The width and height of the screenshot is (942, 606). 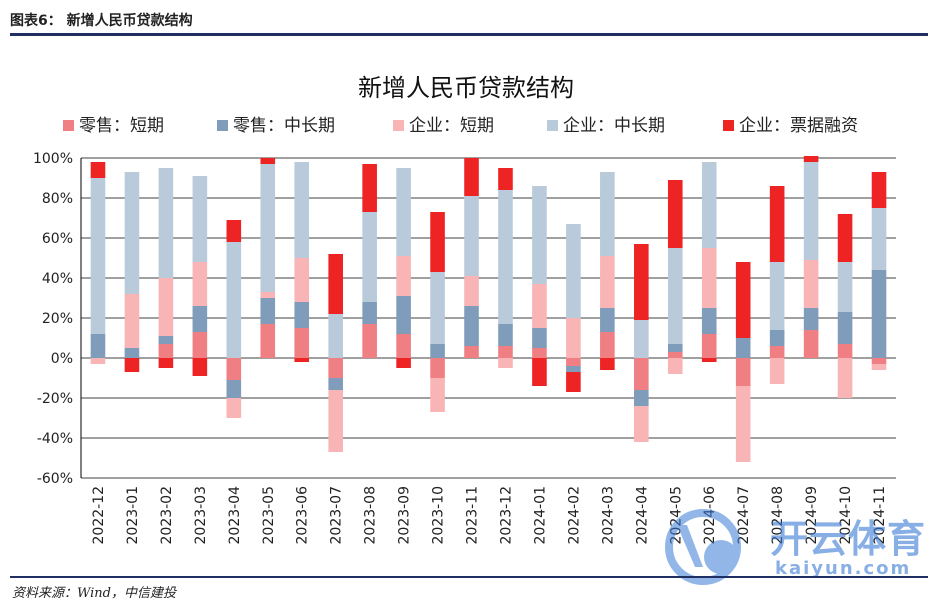 What do you see at coordinates (469, 34) in the screenshot?
I see `top-rule` at bounding box center [469, 34].